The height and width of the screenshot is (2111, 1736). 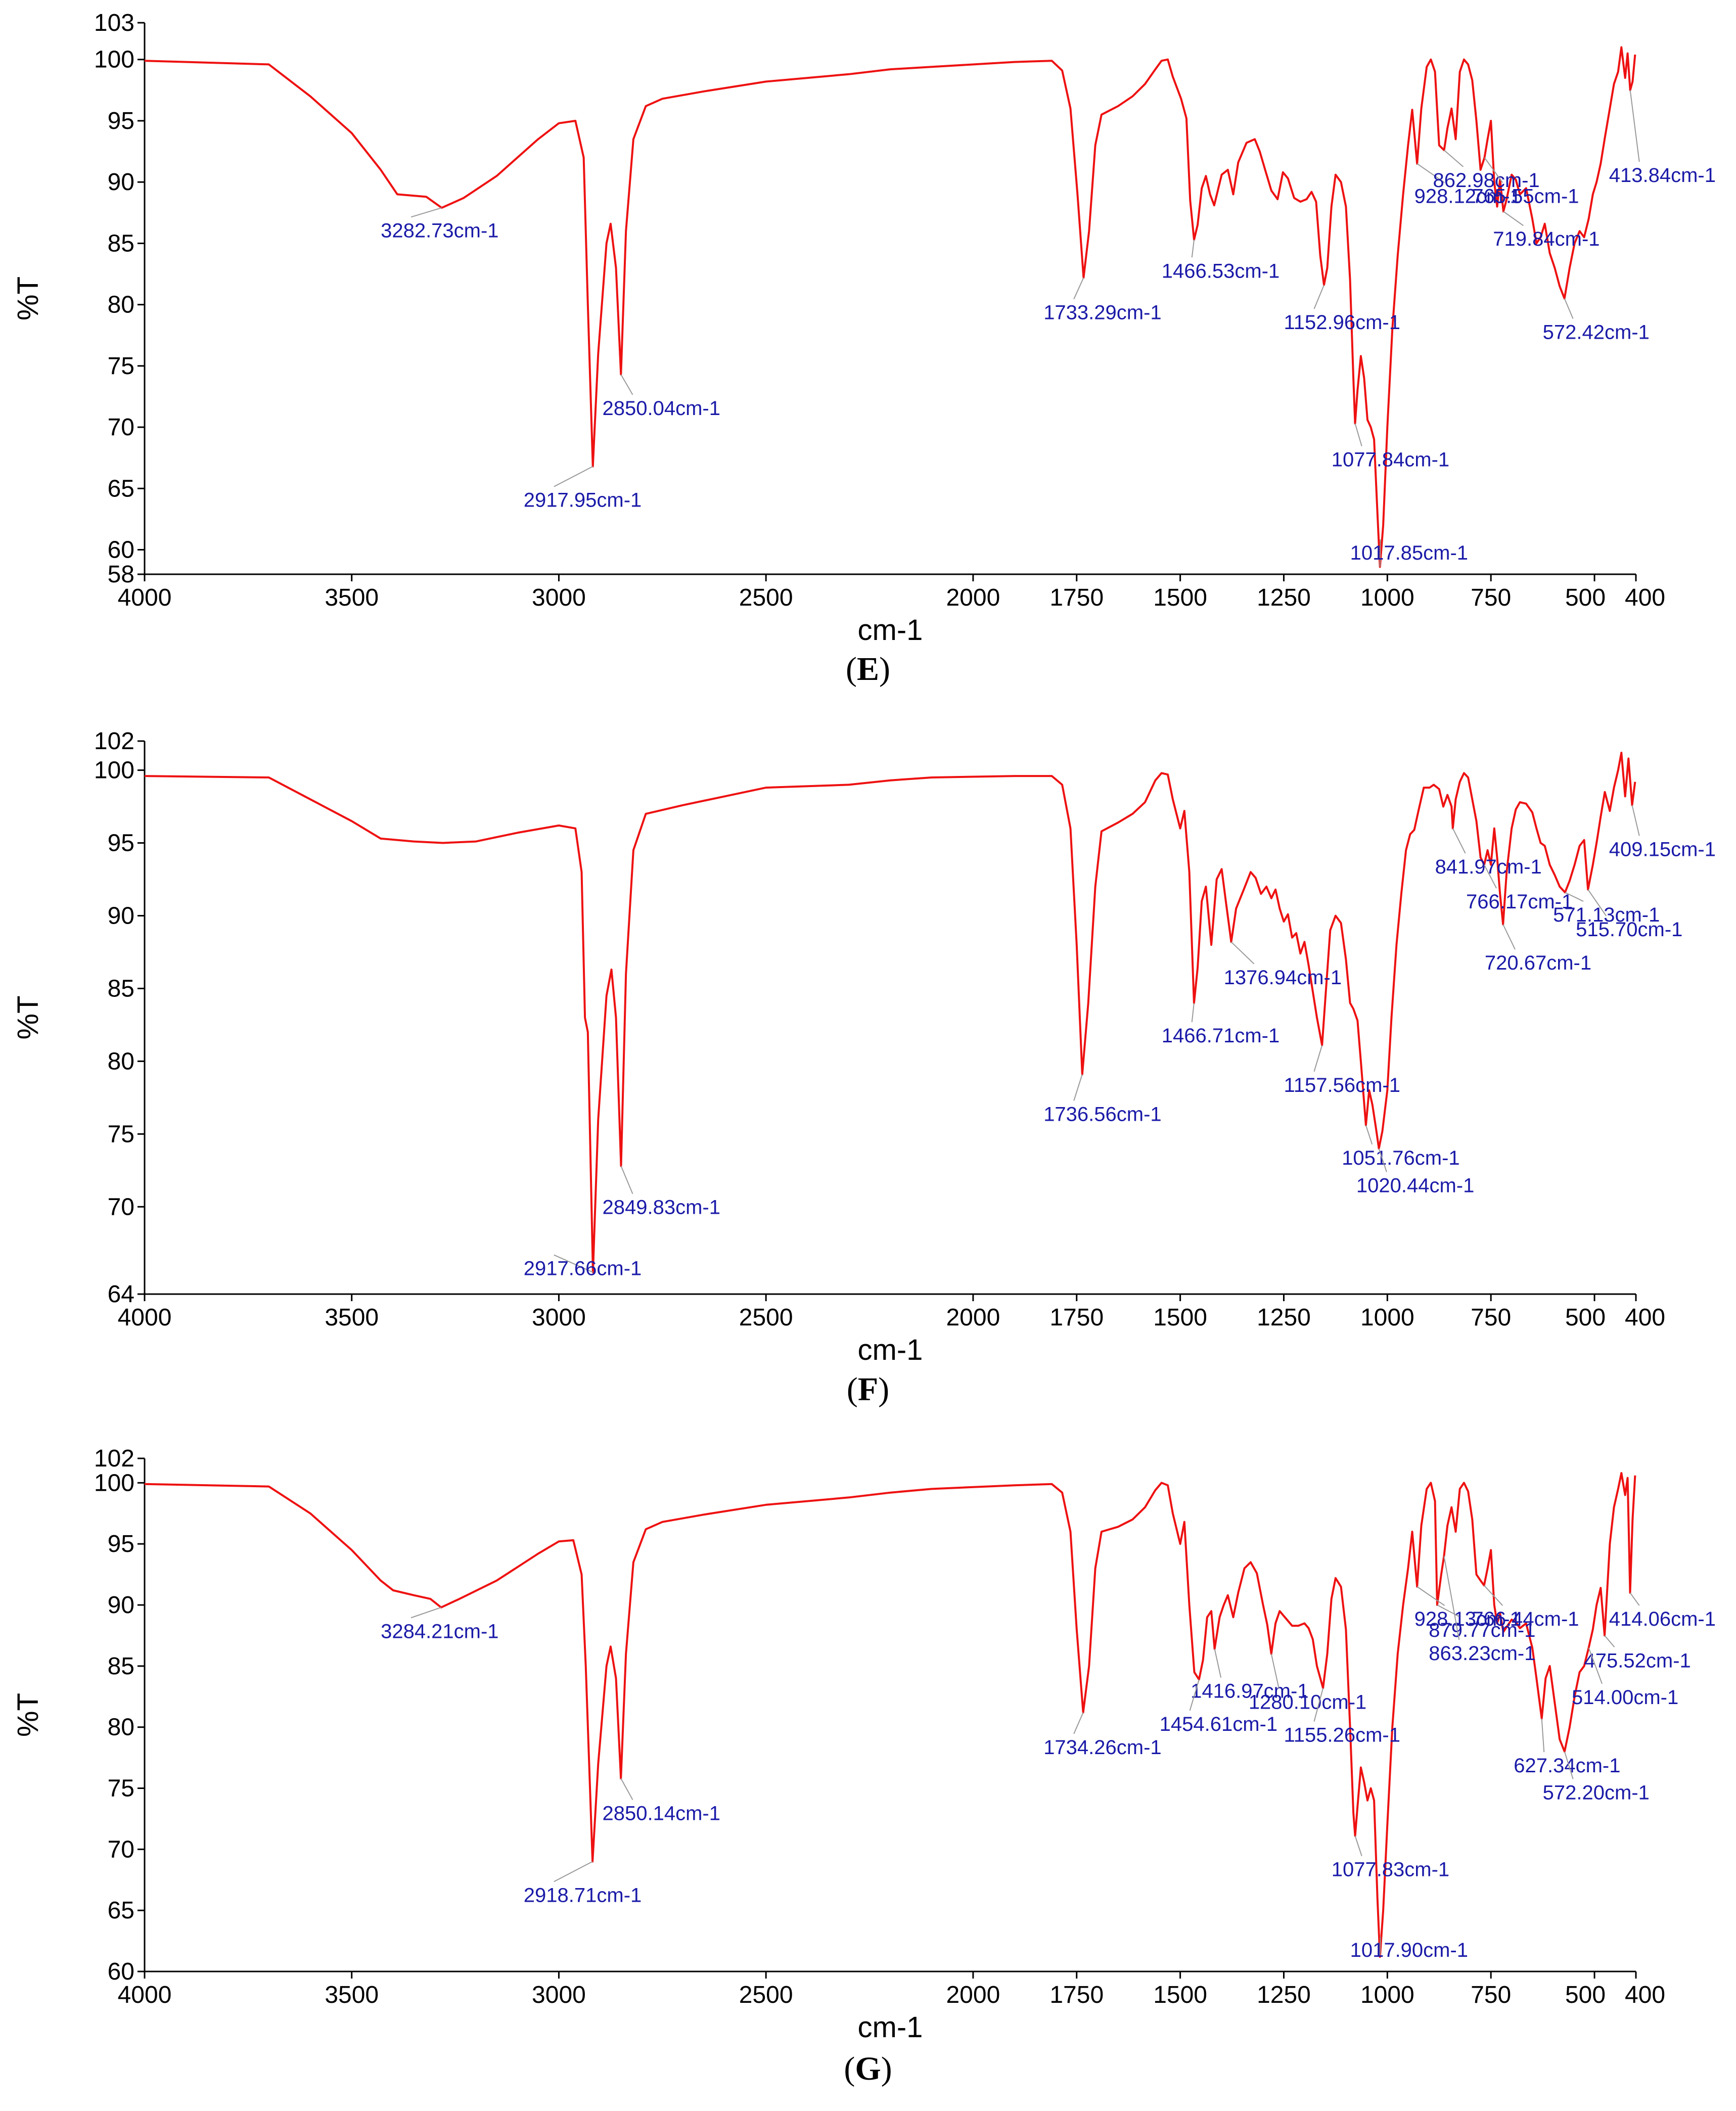 What do you see at coordinates (1180, 1317) in the screenshot?
I see `chart-f-x-tick-label: 1500` at bounding box center [1180, 1317].